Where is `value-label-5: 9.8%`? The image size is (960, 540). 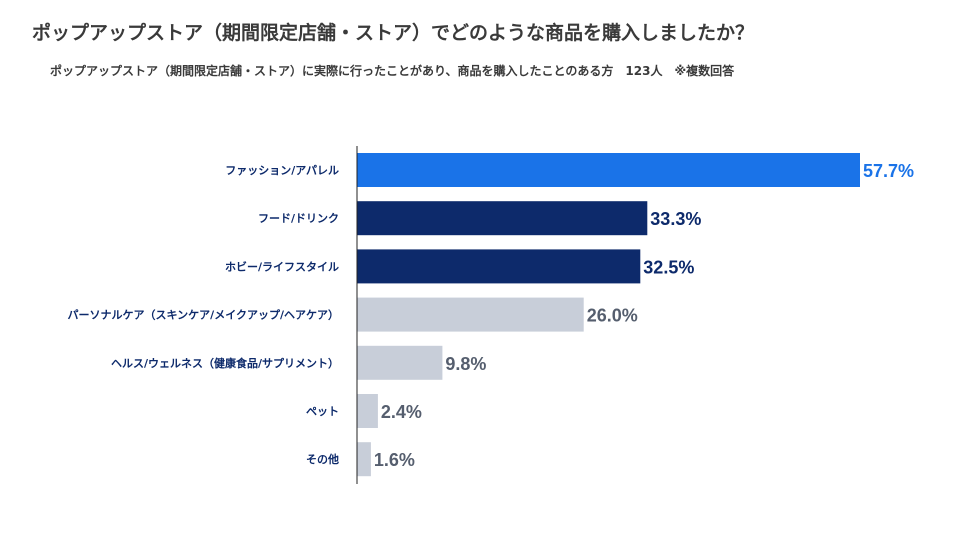 value-label-5: 9.8% is located at coordinates (465, 364).